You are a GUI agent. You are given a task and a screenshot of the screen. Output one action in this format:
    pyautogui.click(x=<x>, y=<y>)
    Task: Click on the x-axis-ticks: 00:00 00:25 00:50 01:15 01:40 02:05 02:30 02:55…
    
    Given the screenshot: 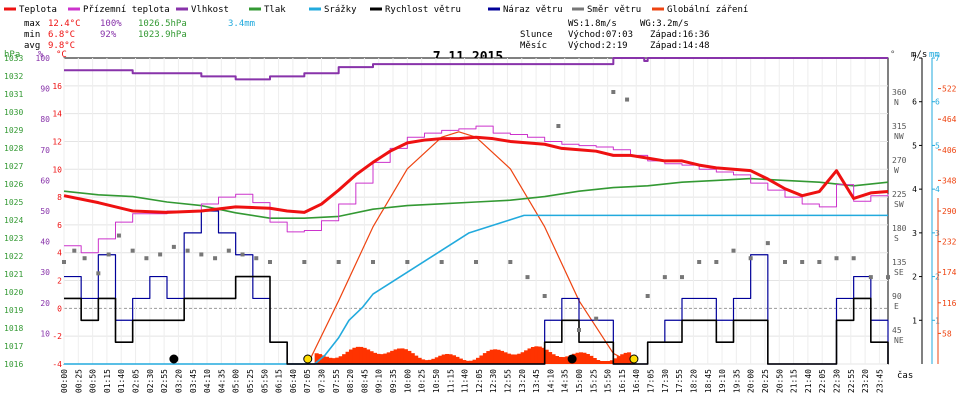 What is the action you would take?
    pyautogui.click(x=472, y=381)
    